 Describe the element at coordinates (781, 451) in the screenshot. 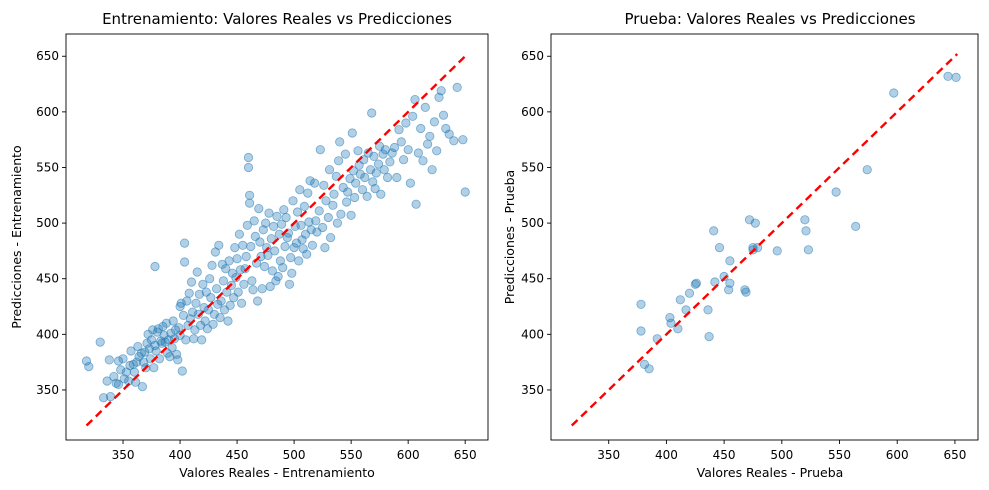

I see `x-axis-ticks: 350 400 450 500 550 600 650` at that location.